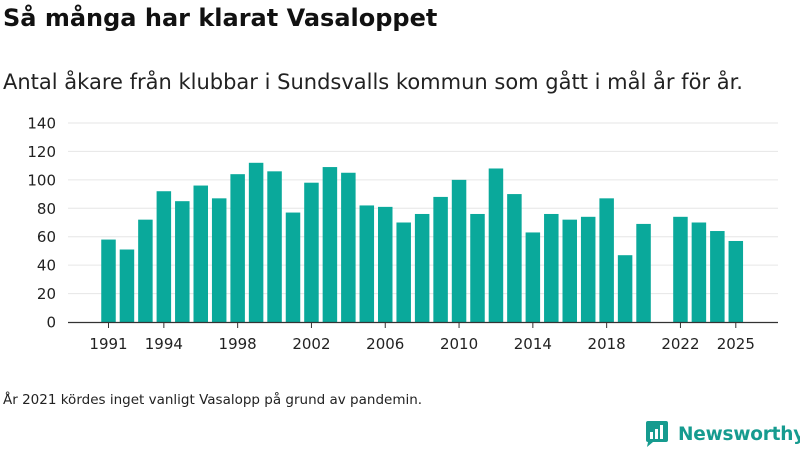 The width and height of the screenshot is (800, 450). What do you see at coordinates (41, 152) in the screenshot?
I see `y-tick-label: 120` at bounding box center [41, 152].